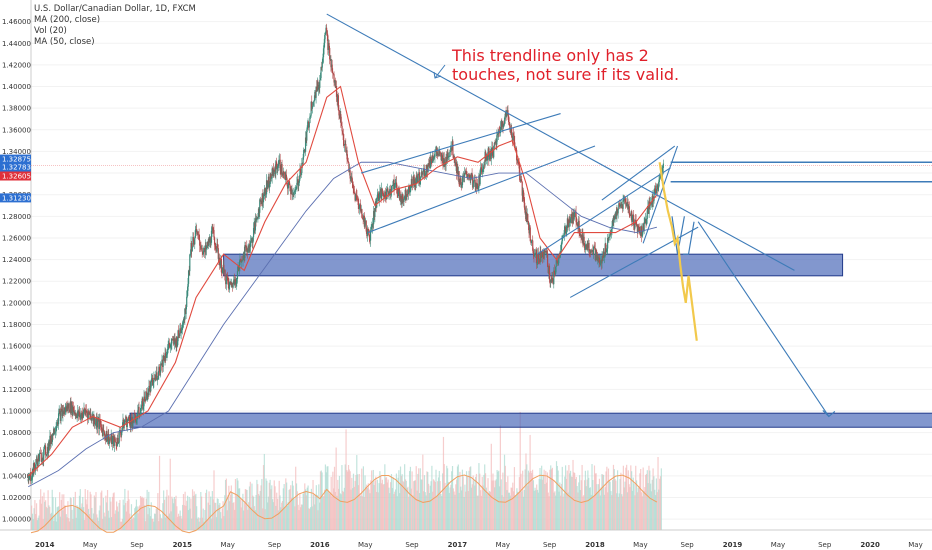 The width and height of the screenshot is (932, 550). What do you see at coordinates (689, 238) in the screenshot?
I see `zigzag-arrow` at bounding box center [689, 238].